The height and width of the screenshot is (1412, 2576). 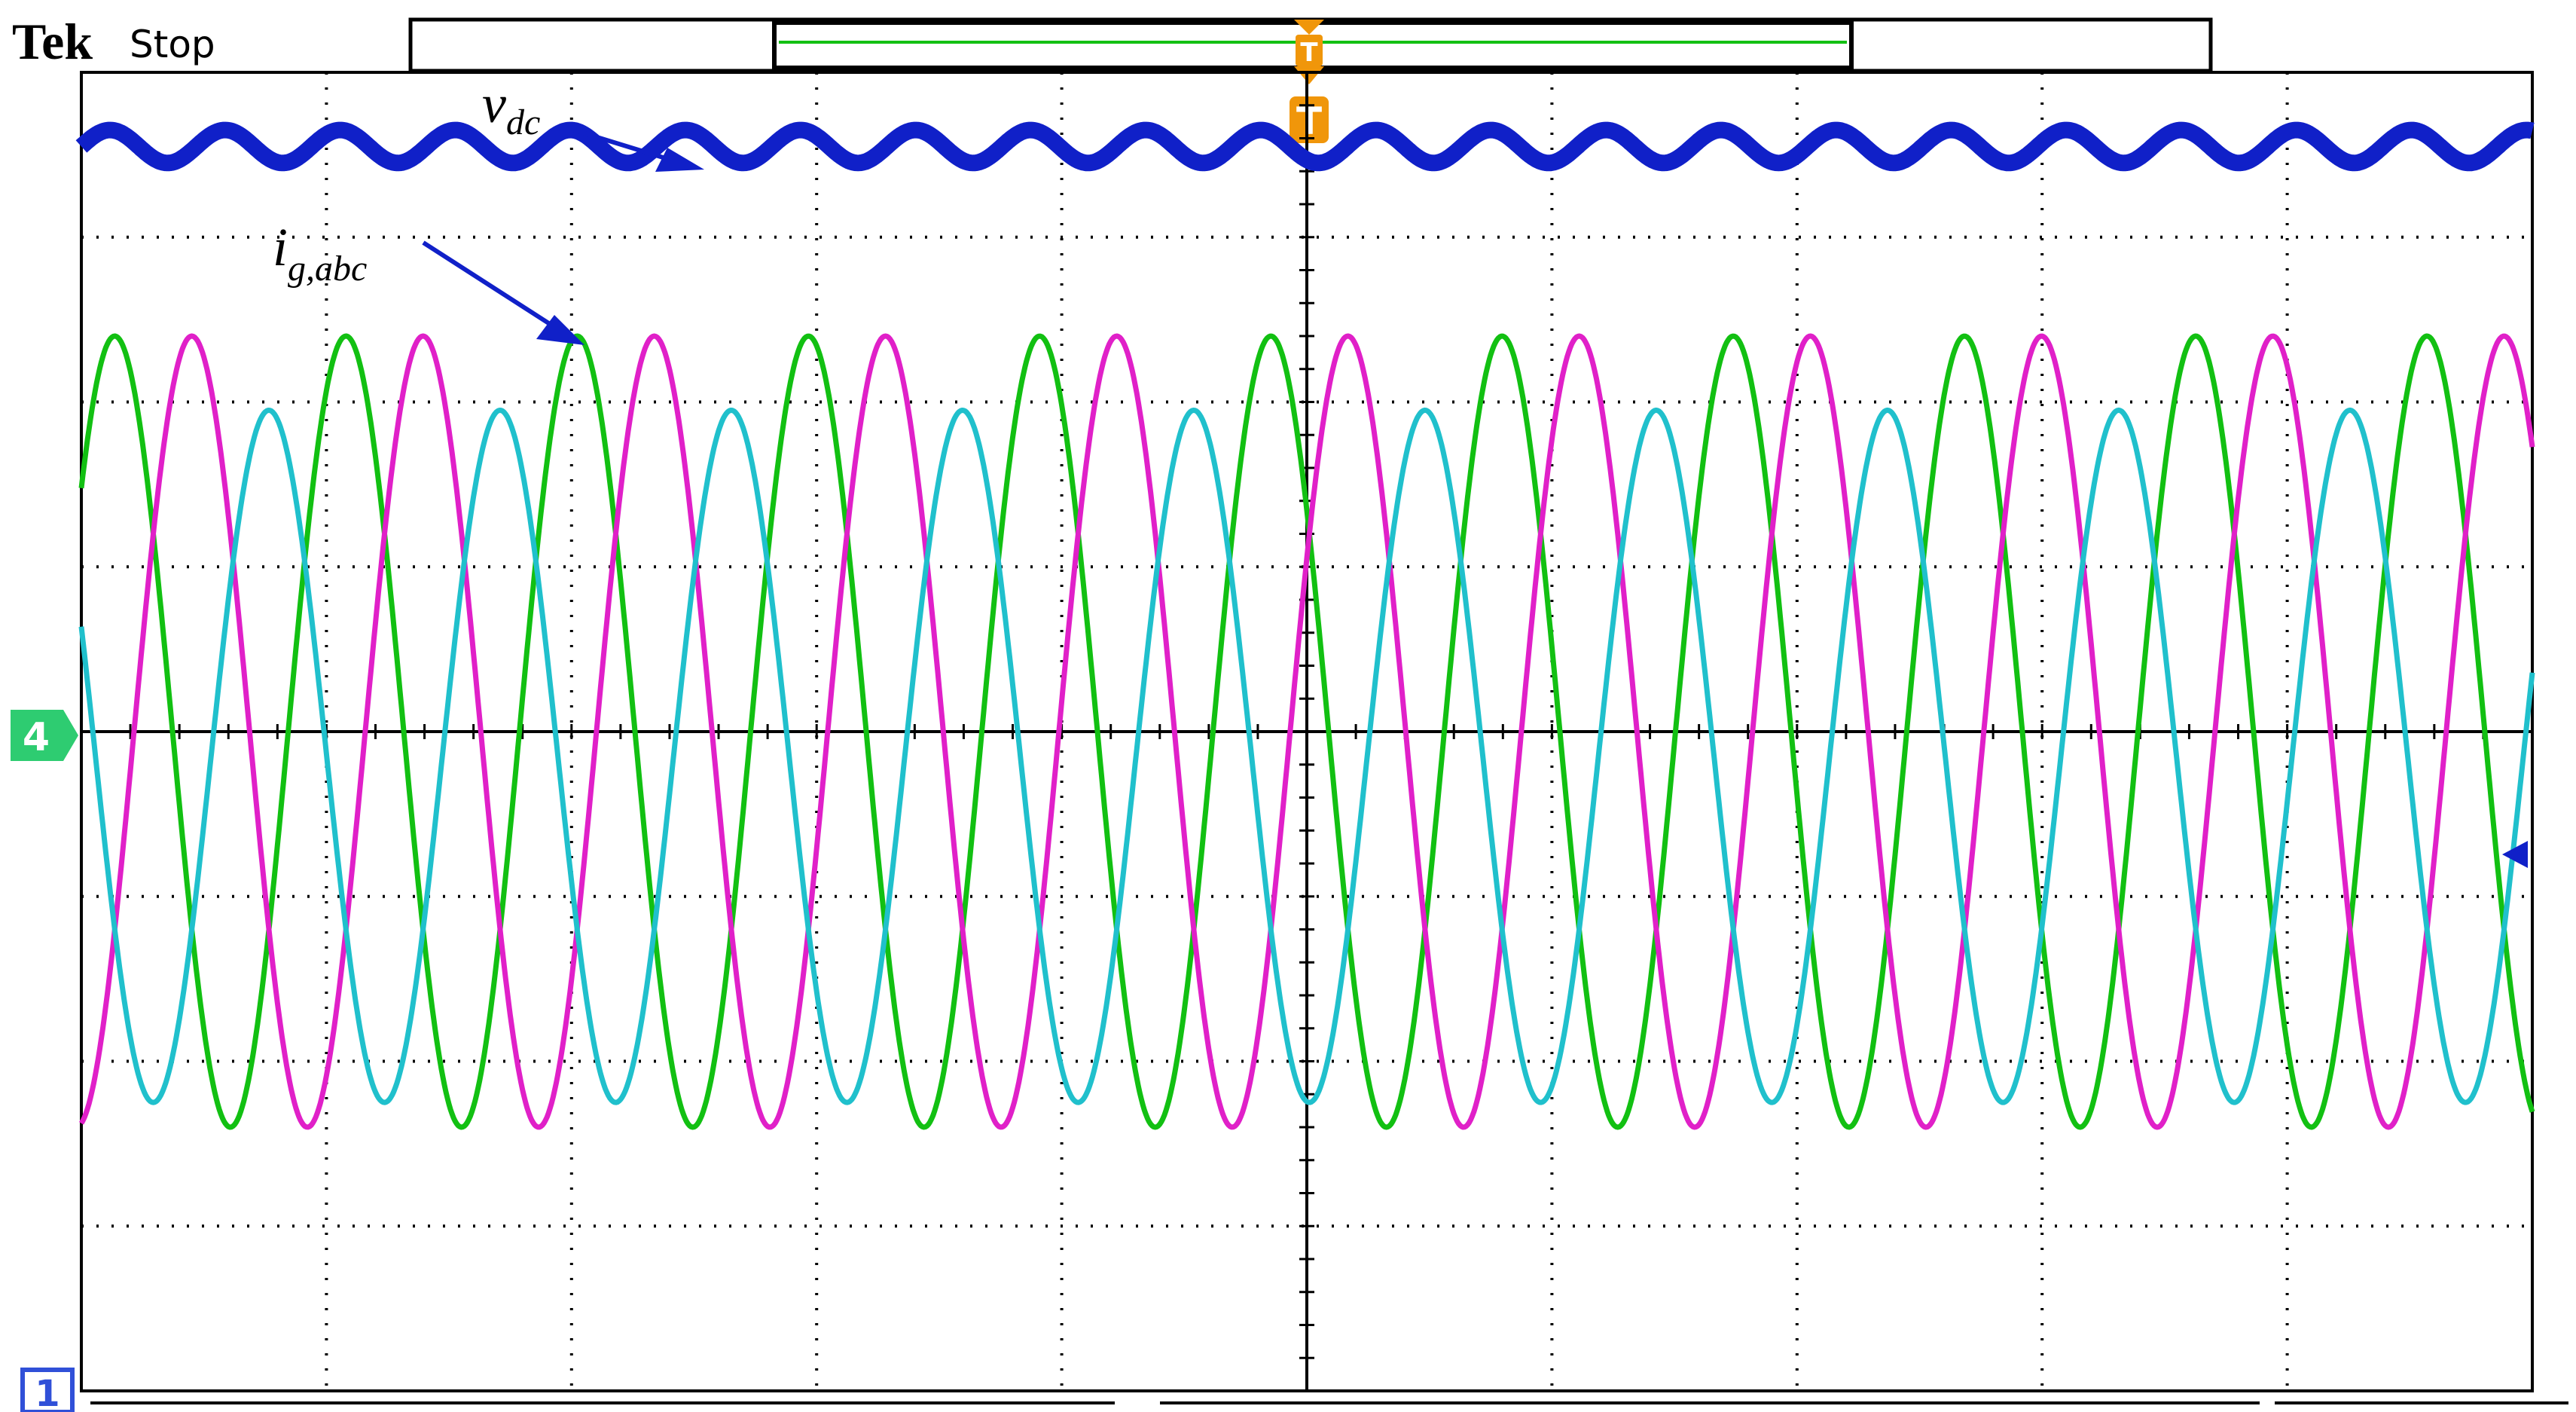 I want to click on channel-4-marker: 4, so click(x=45, y=735).